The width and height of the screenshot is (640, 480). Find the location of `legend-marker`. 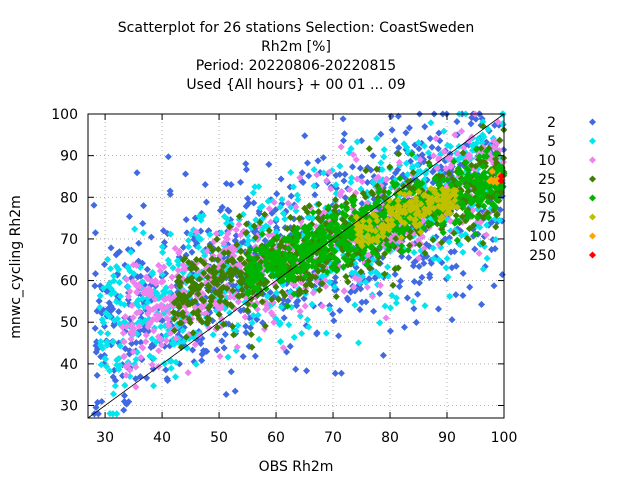

legend-marker is located at coordinates (592, 217).